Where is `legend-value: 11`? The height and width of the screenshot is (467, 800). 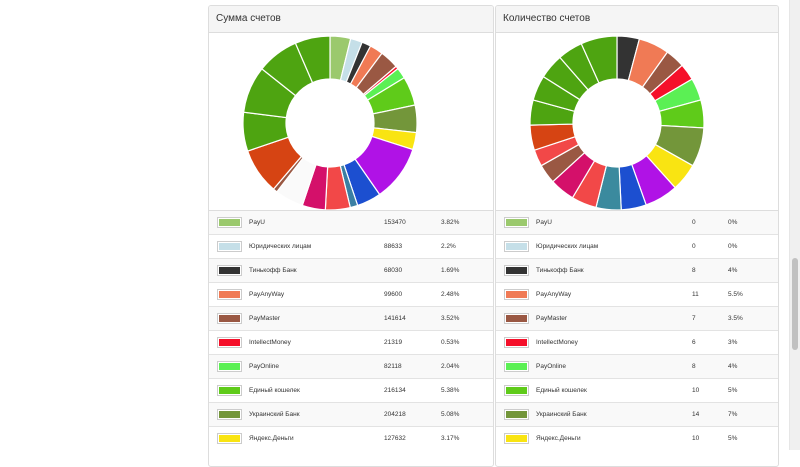 legend-value: 11 is located at coordinates (695, 294).